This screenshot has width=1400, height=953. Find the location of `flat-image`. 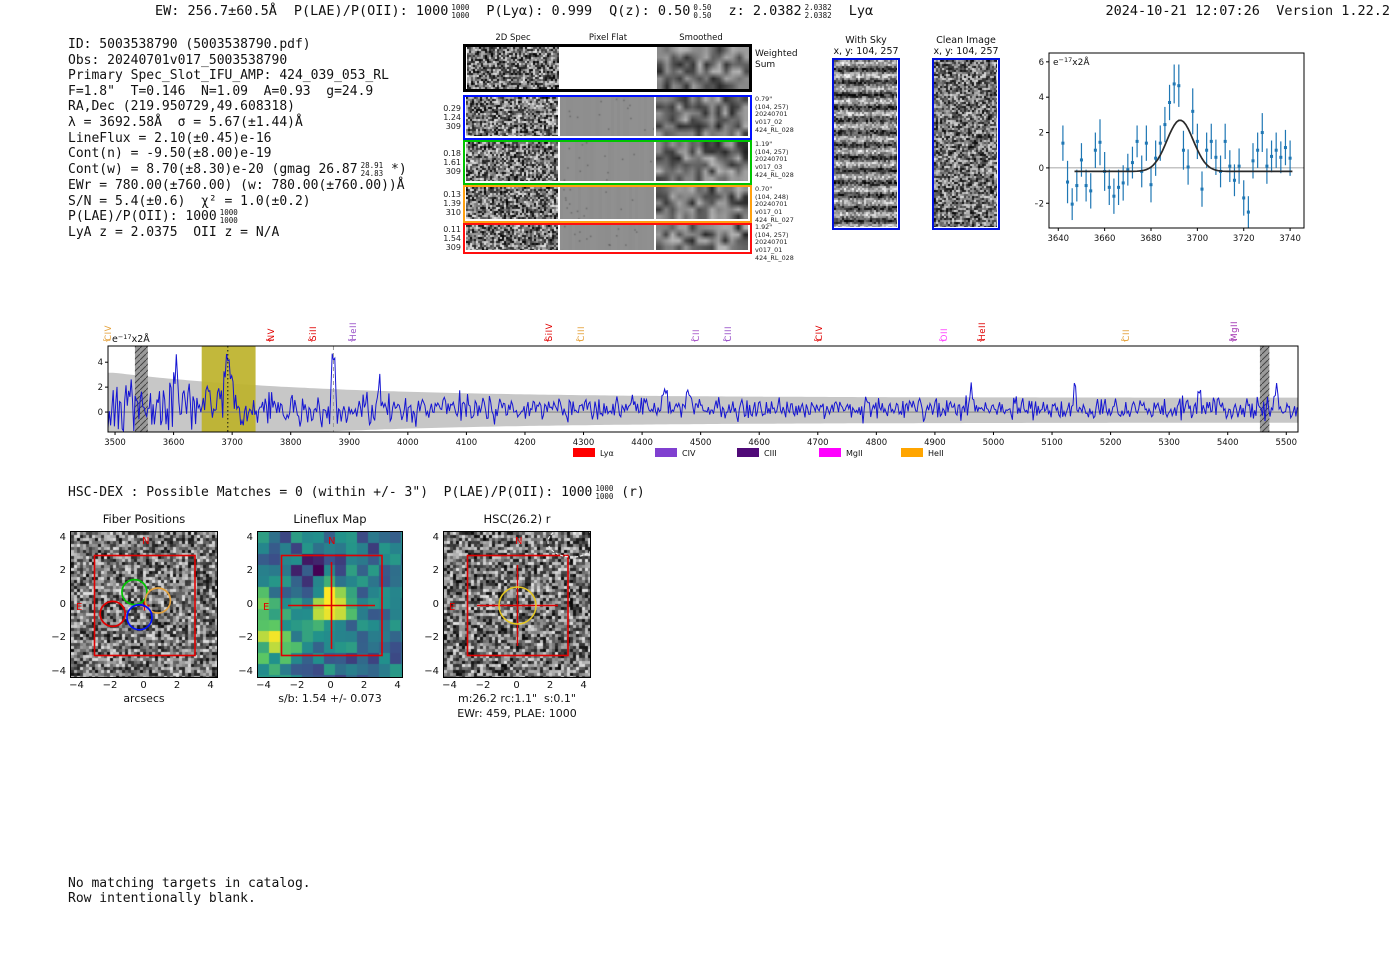

flat-image is located at coordinates (607, 116).